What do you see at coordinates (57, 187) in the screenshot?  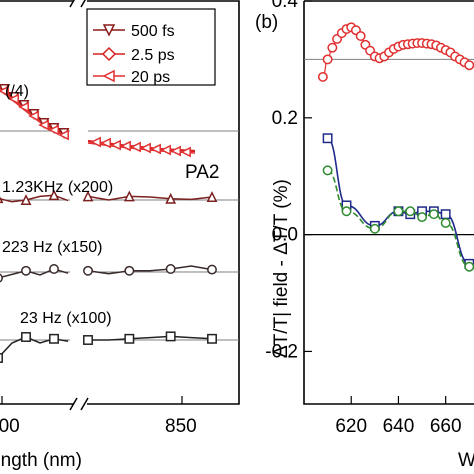 I see `trace-label-1k: 1.23KHz (x200)` at bounding box center [57, 187].